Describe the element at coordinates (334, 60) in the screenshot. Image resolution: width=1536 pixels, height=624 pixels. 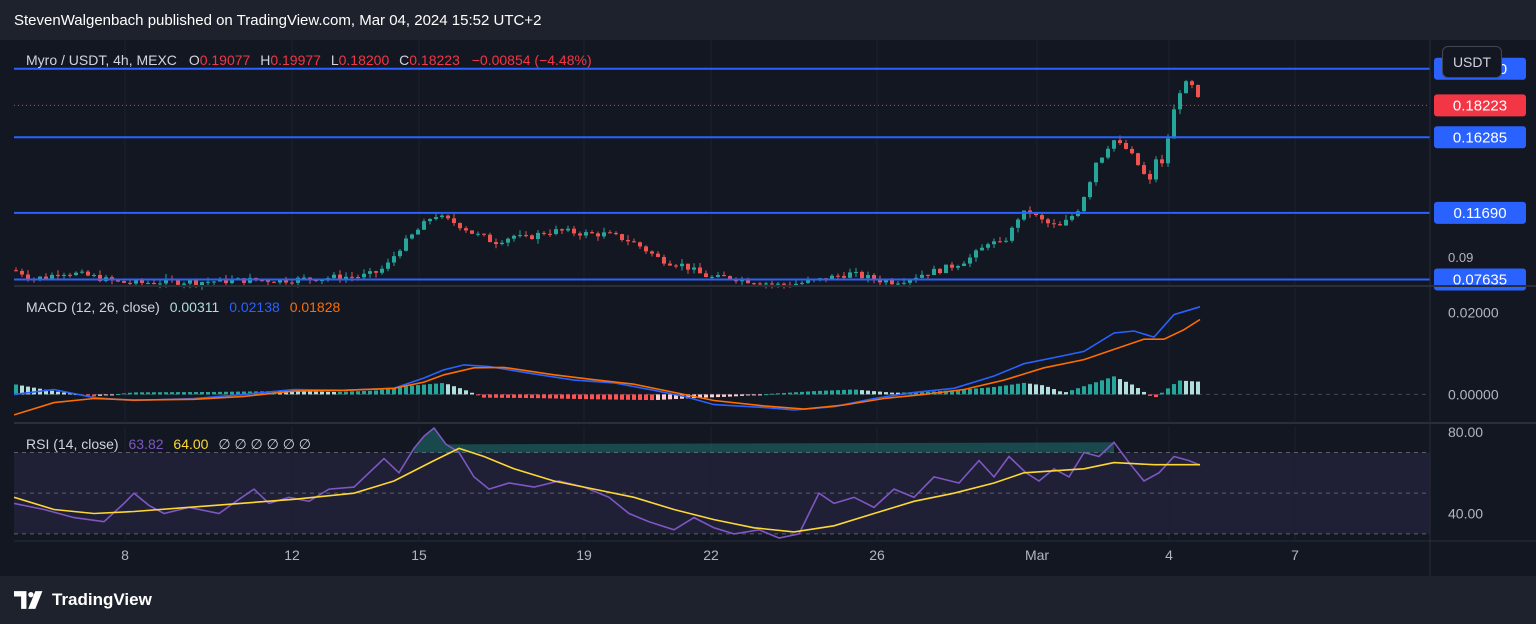
I see `low-label: L` at that location.